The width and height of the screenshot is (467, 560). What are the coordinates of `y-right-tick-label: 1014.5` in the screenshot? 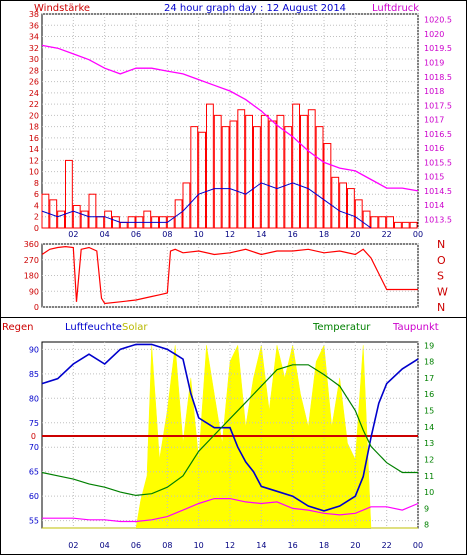 It's located at (438, 191).